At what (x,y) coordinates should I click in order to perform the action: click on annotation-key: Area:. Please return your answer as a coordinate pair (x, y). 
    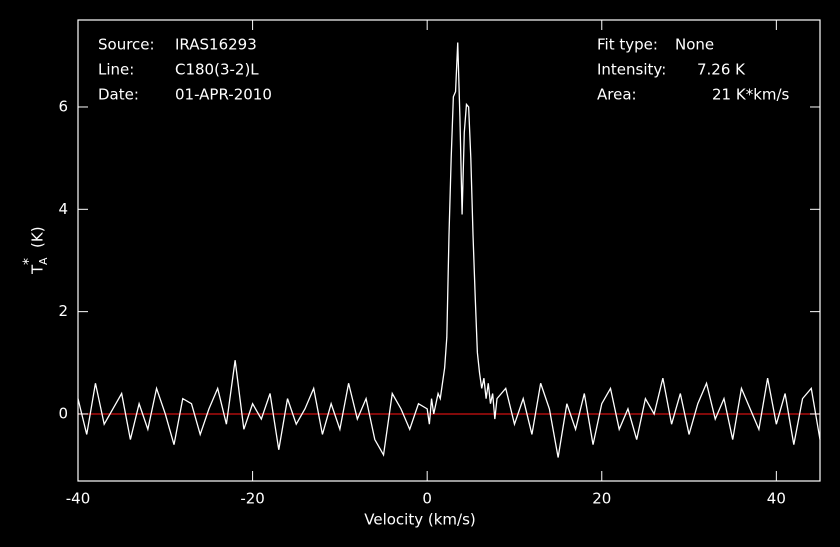
    Looking at the image, I should click on (617, 95).